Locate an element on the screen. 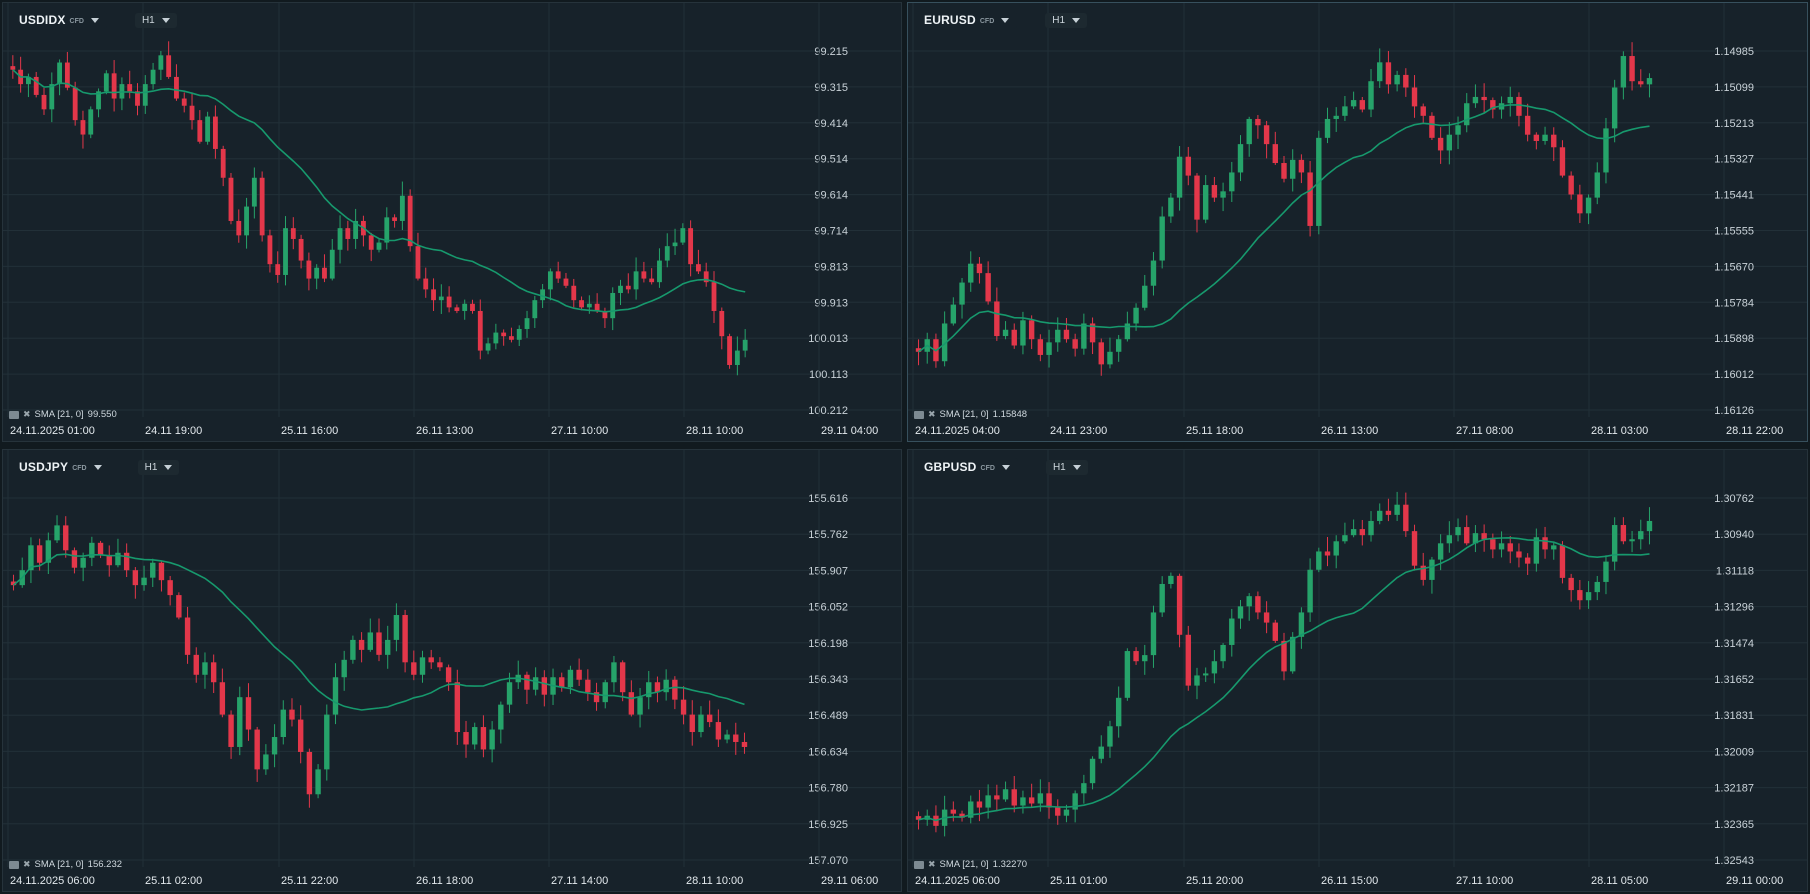 The width and height of the screenshot is (1810, 894). y-tick-label: 1.16012 is located at coordinates (1734, 375).